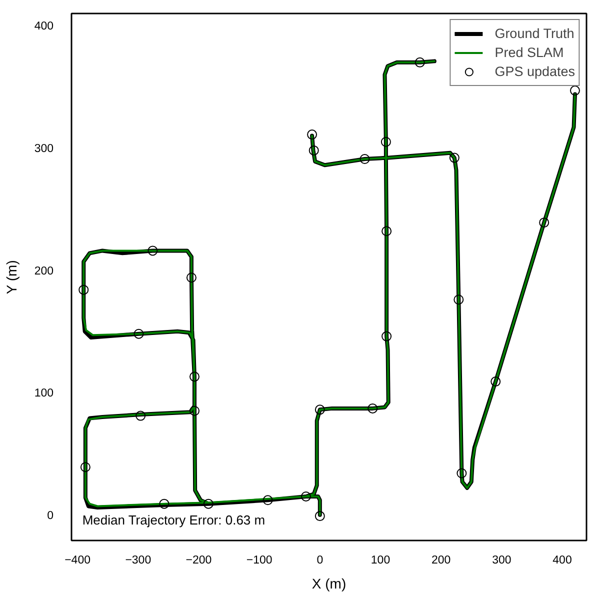 The image size is (600, 600). What do you see at coordinates (11, 277) in the screenshot?
I see `y-axis-title: Y (m)` at bounding box center [11, 277].